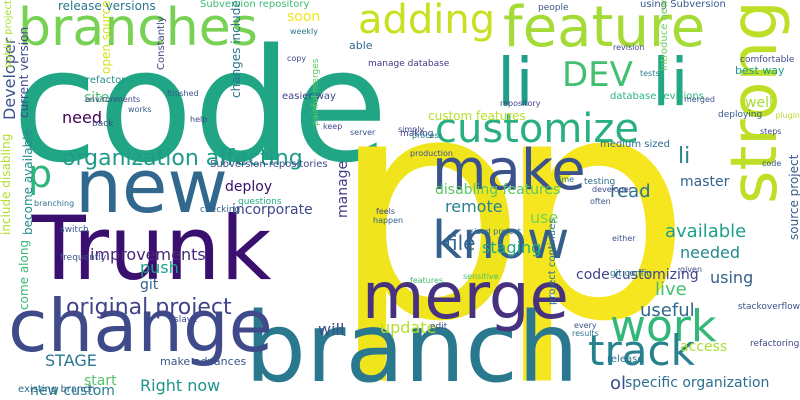  I want to click on cloud-word: disabling features, so click(498, 190).